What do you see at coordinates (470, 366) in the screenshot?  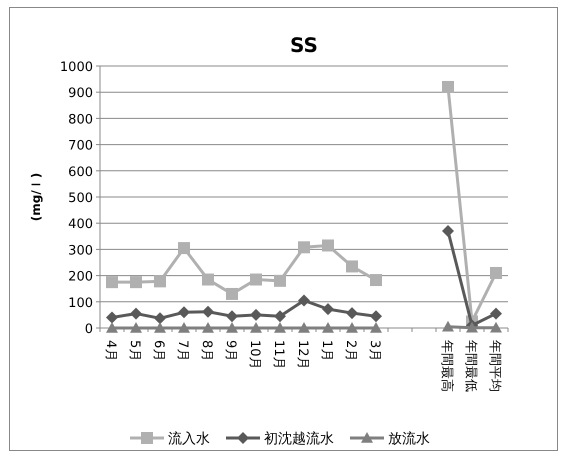 I see `x-tick-label: 年間最低` at bounding box center [470, 366].